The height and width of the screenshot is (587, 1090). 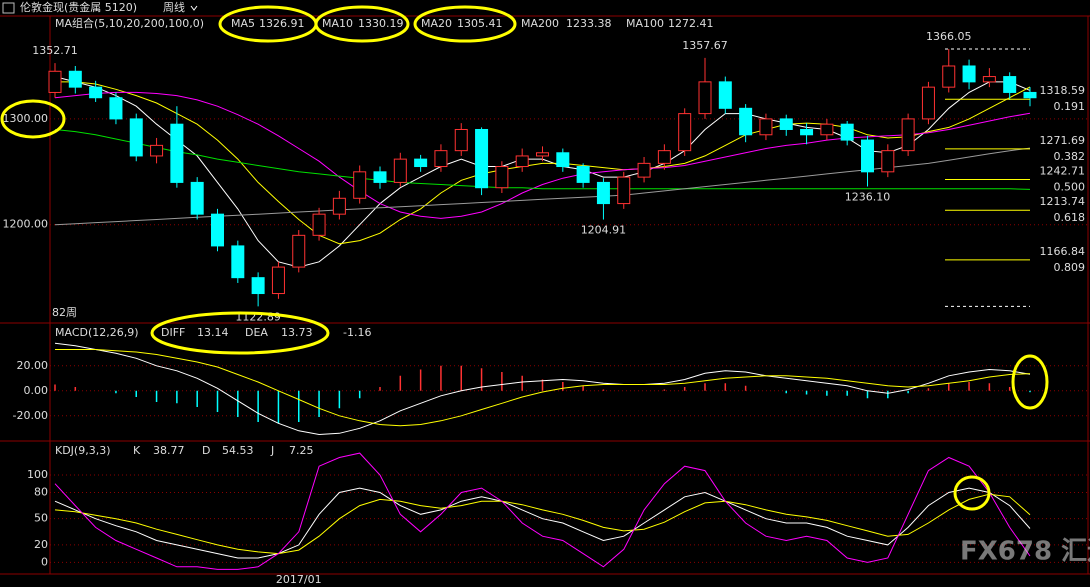 What do you see at coordinates (337, 23) in the screenshot?
I see `legend-name: MA10` at bounding box center [337, 23].